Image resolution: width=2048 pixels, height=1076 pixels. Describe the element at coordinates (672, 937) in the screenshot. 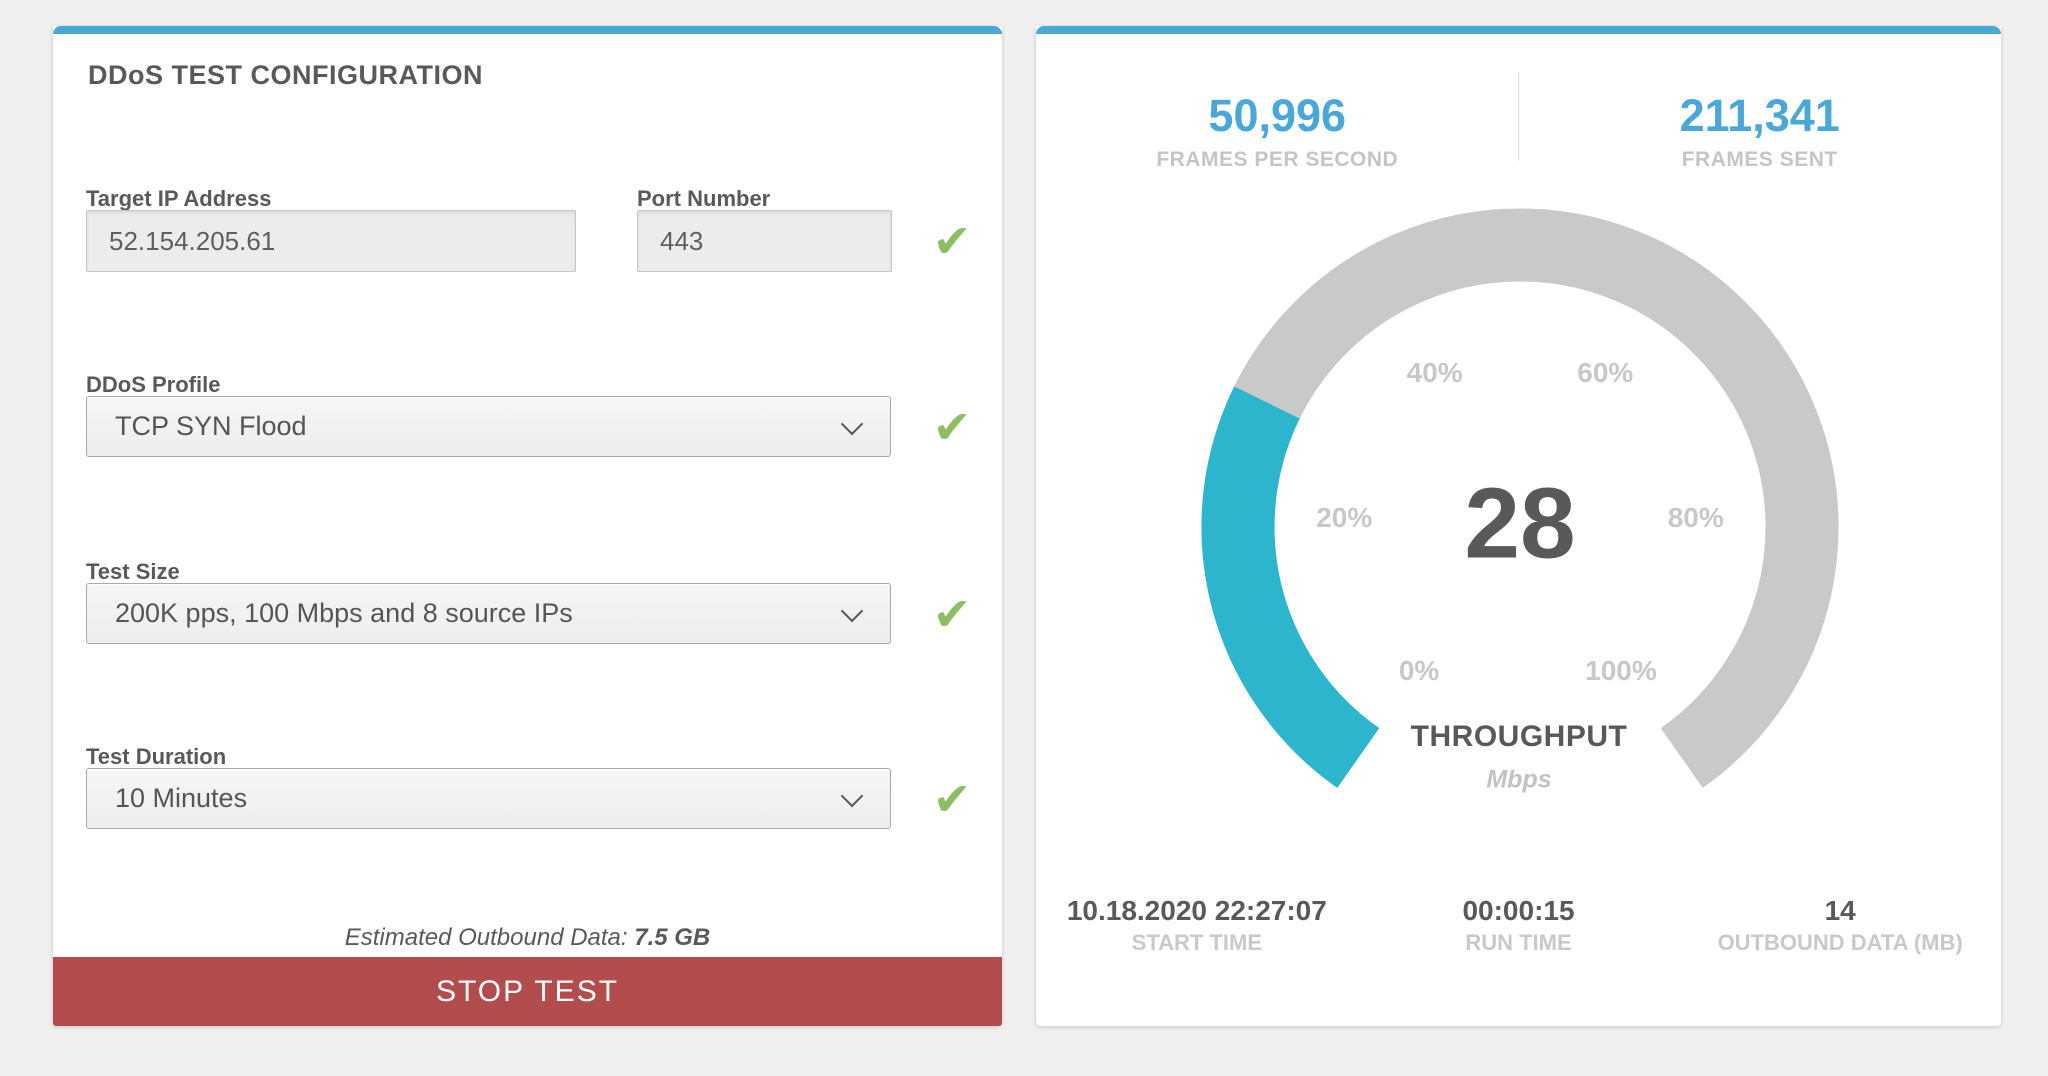

I see `estimated-outbound-value: 7.5 GB` at that location.